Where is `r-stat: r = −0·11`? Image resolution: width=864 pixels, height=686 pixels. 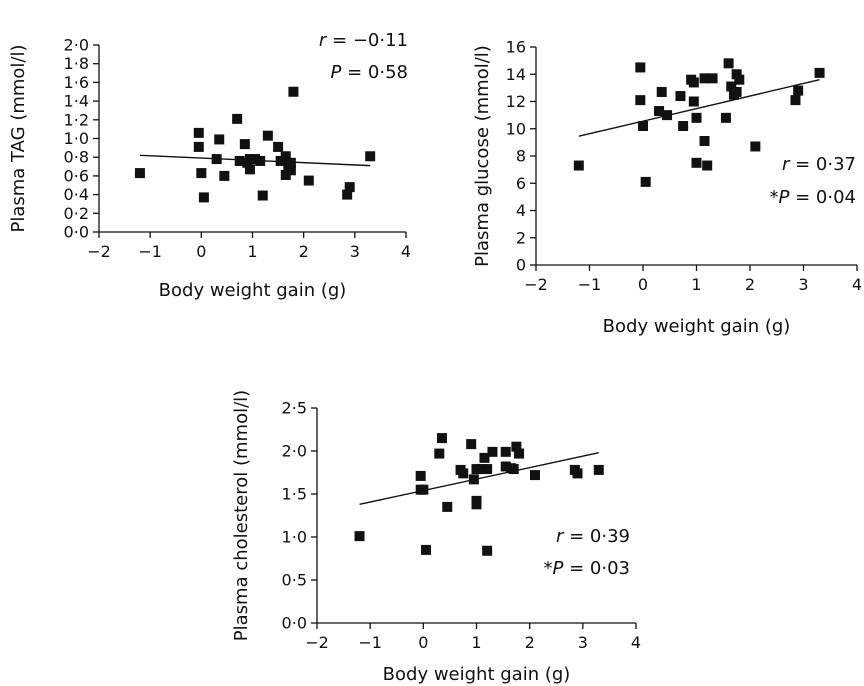
r-stat: r = −0·11 is located at coordinates (363, 40).